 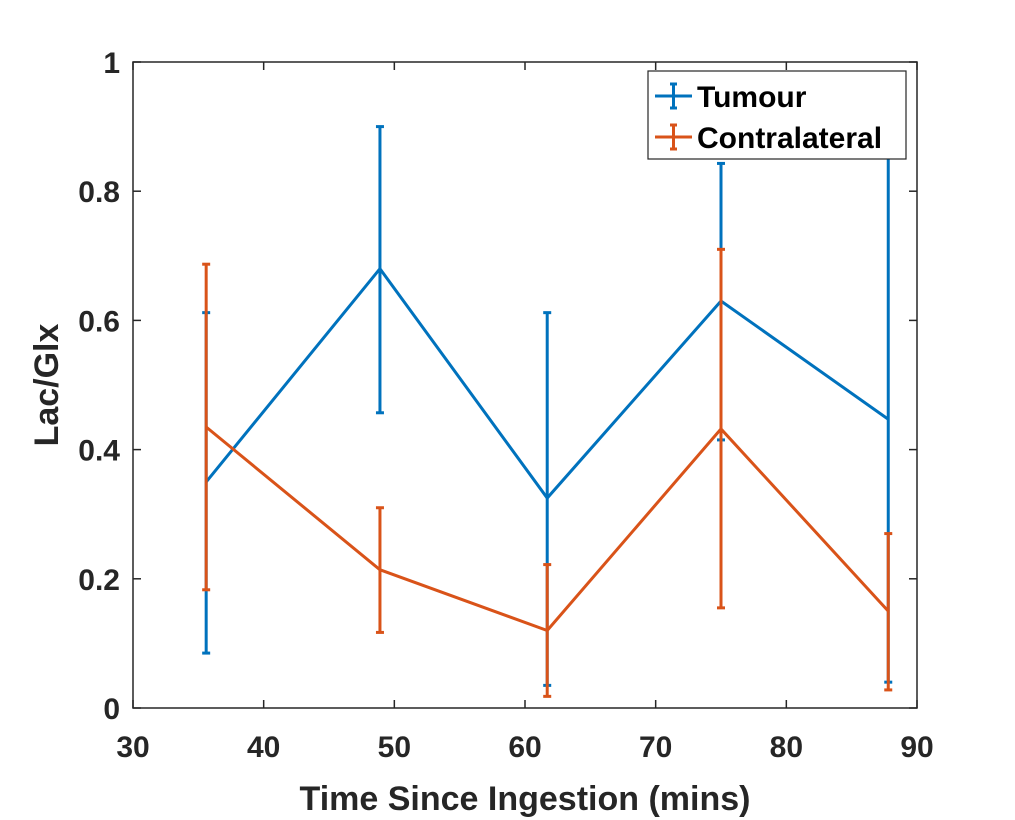 I want to click on y-tick-label: 0, so click(x=111, y=709).